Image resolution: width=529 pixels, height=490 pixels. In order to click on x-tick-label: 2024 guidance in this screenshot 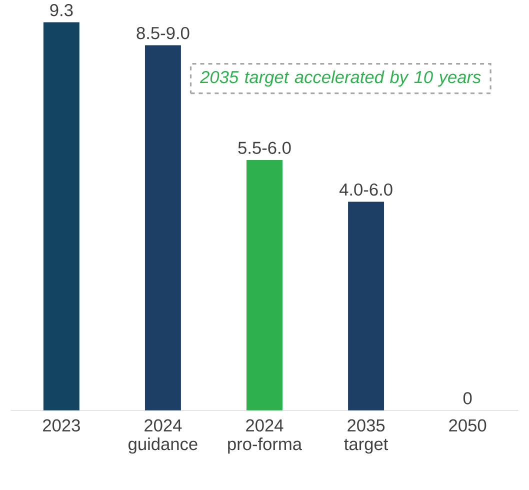, I will do `click(163, 436)`.